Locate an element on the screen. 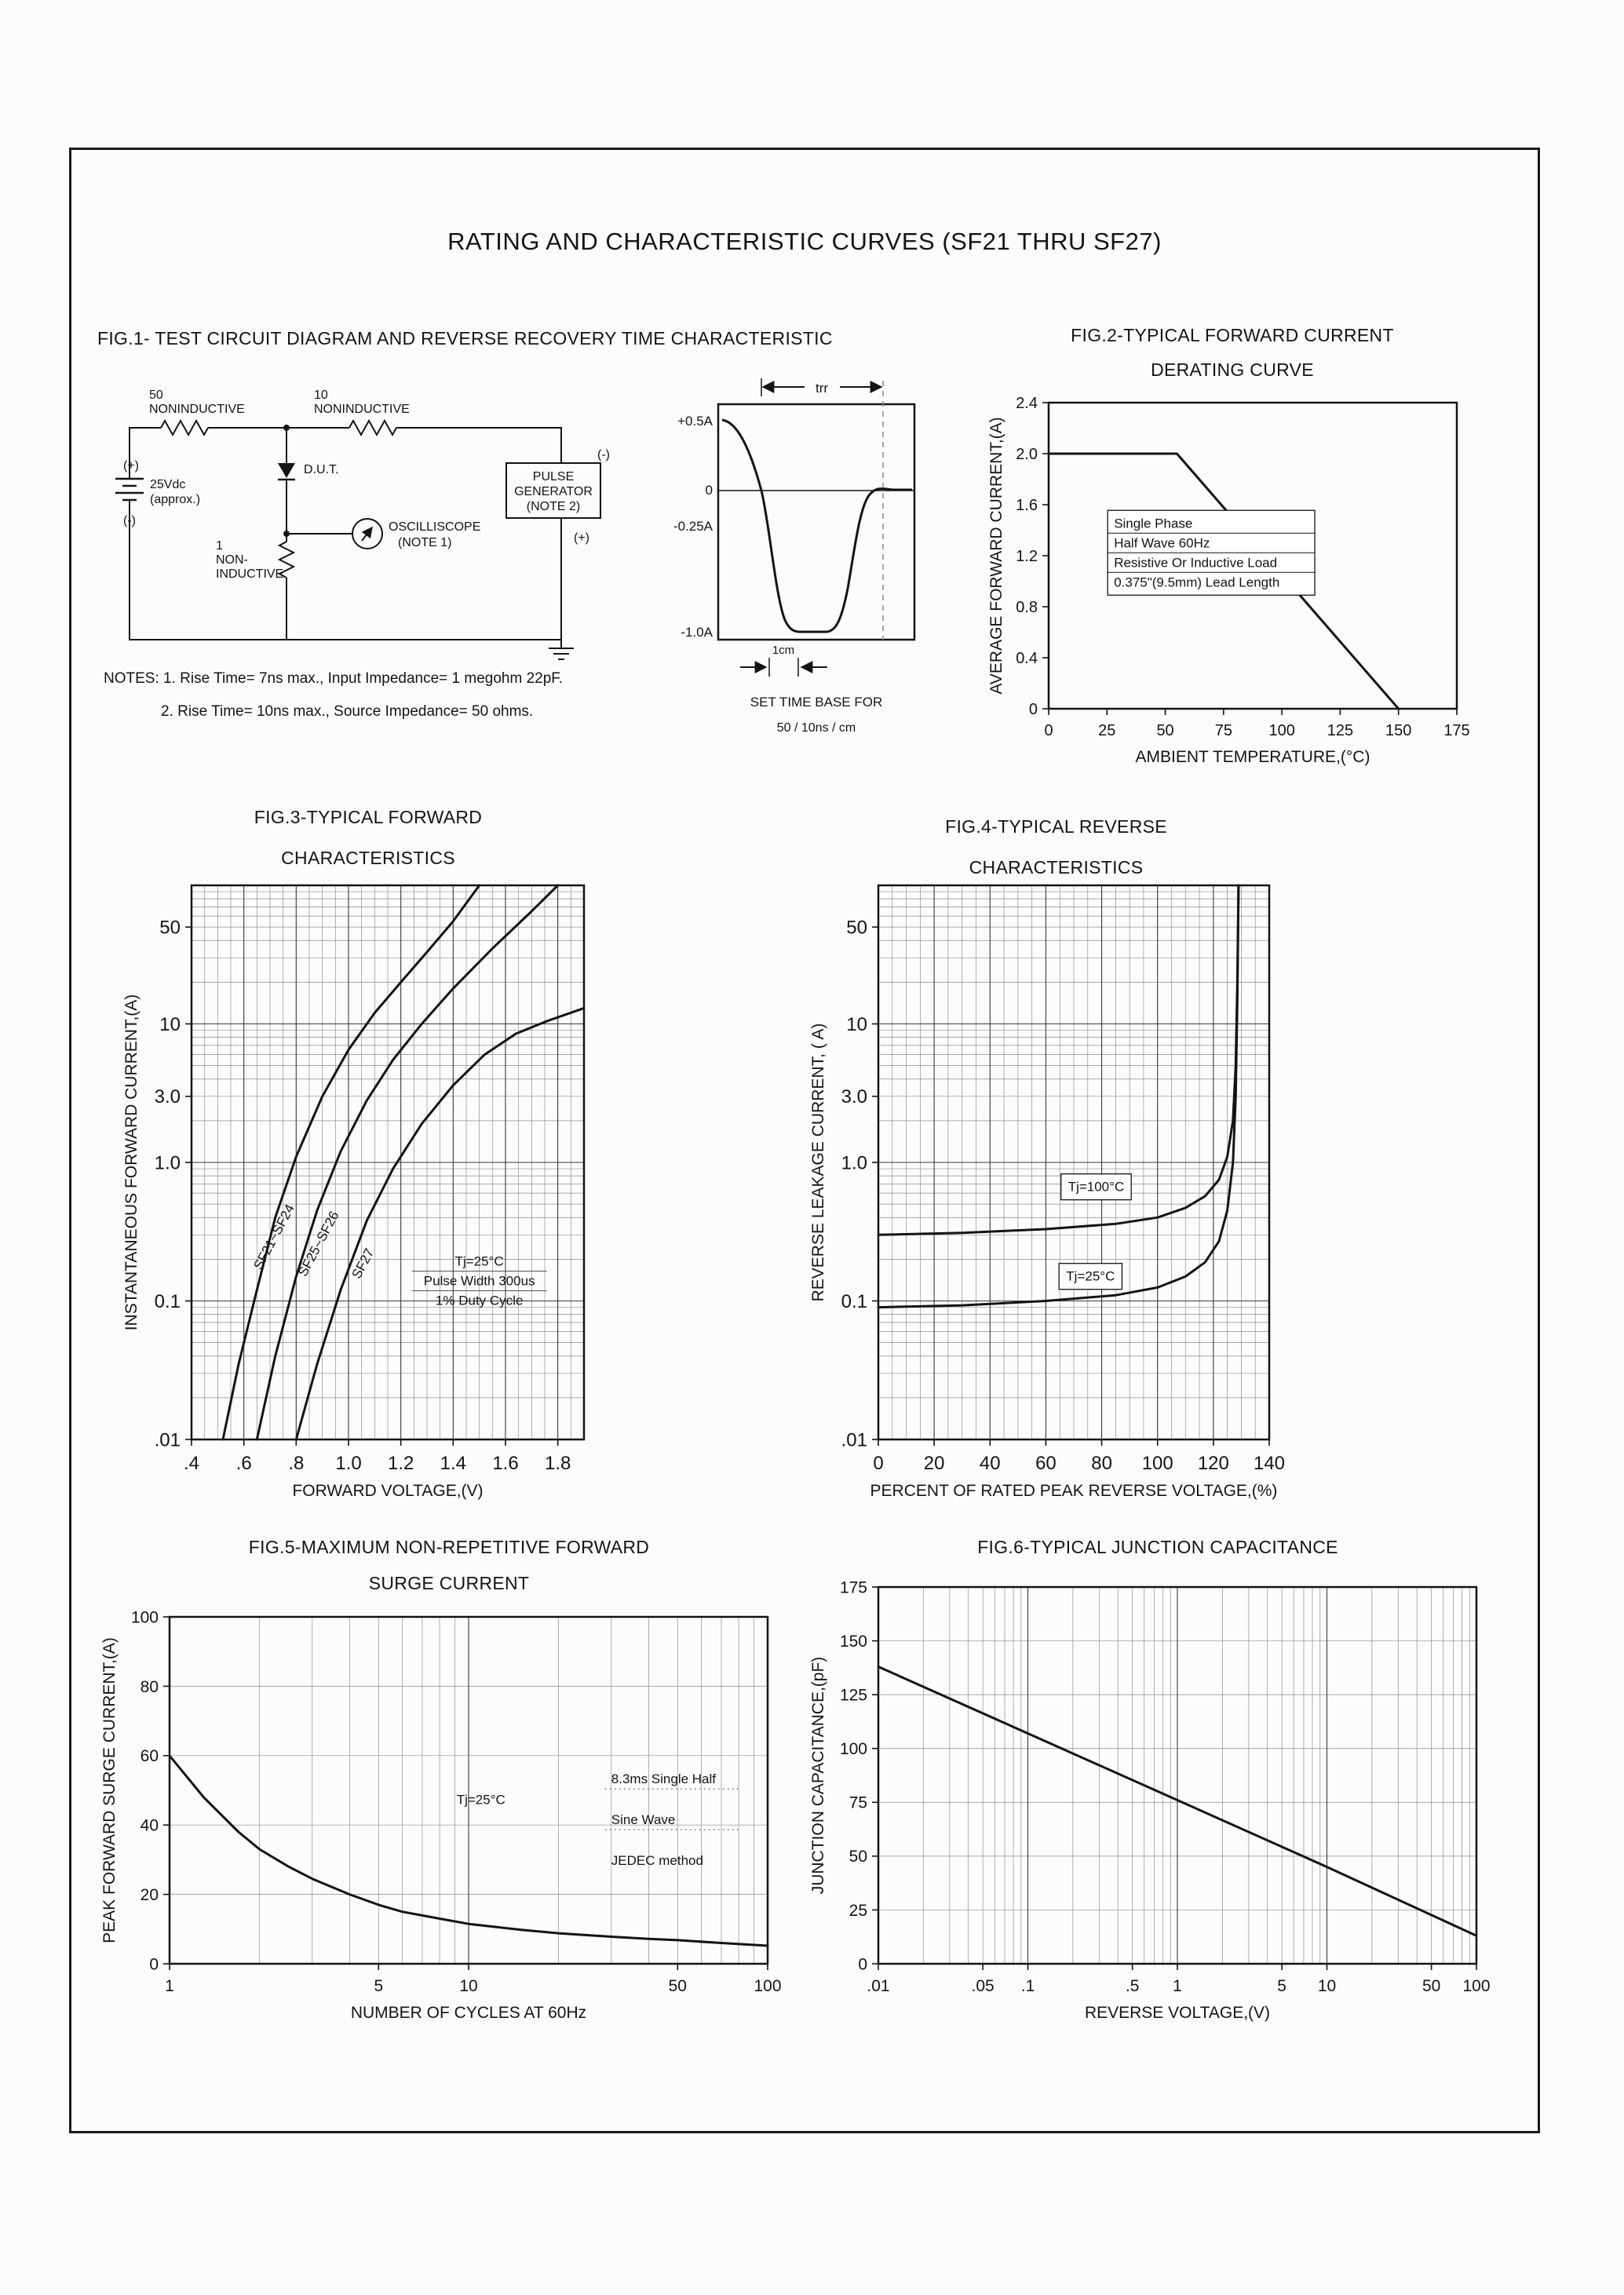  fig2-title-line2: DERATING CURVE is located at coordinates (1233, 369).